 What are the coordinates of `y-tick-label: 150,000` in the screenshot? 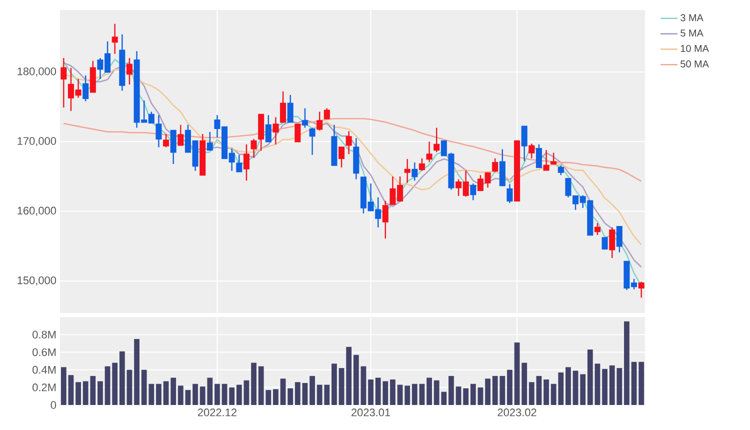 It's located at (37, 281).